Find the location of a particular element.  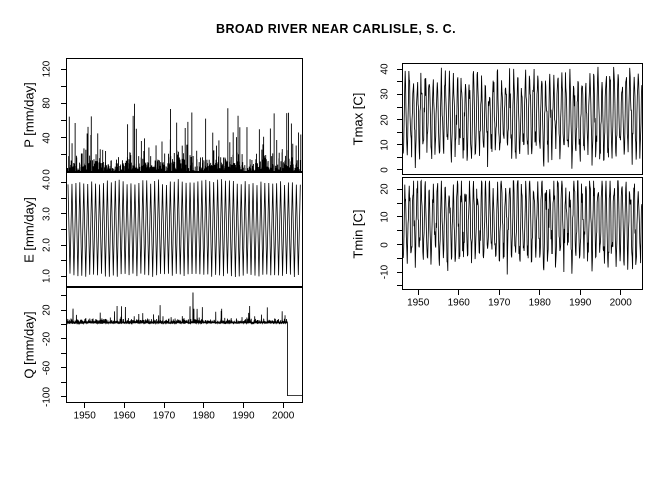

tmax-series-path is located at coordinates (522, 117).